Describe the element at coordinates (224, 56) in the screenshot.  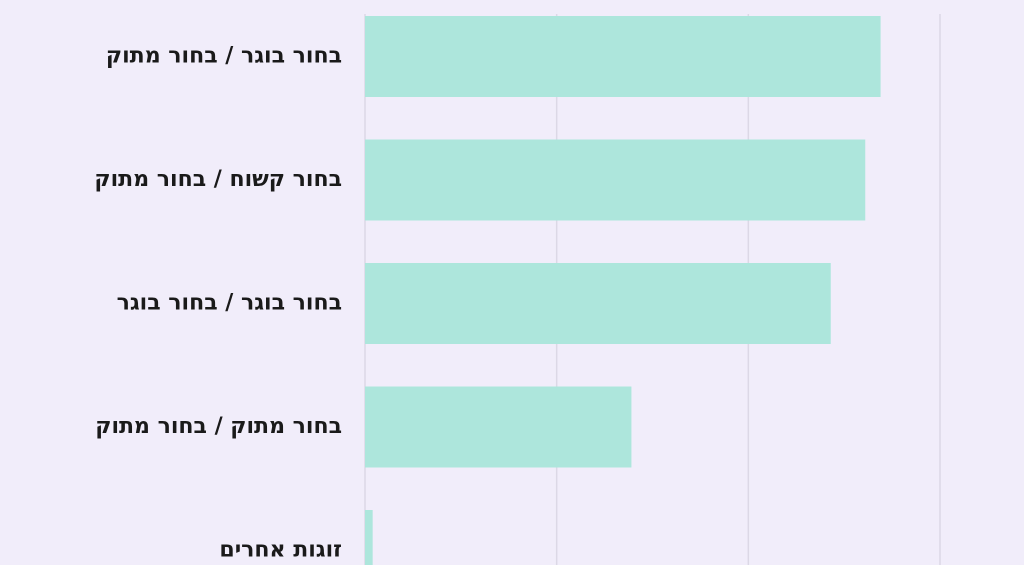
I see `category-label: בחור בוגר / בחור מתוק` at that location.